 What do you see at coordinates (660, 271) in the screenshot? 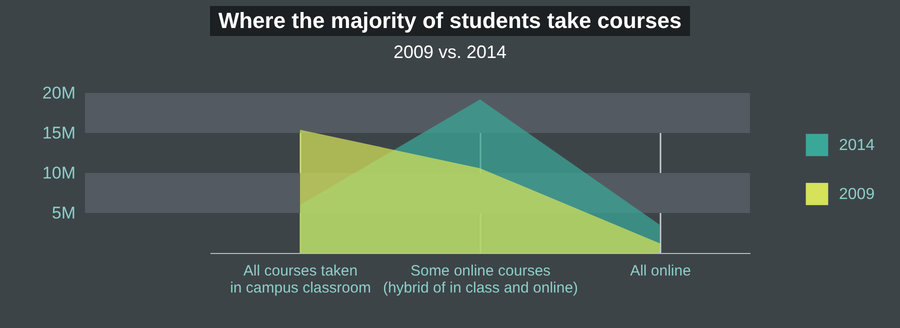
I see `x-tick-label: All online` at bounding box center [660, 271].